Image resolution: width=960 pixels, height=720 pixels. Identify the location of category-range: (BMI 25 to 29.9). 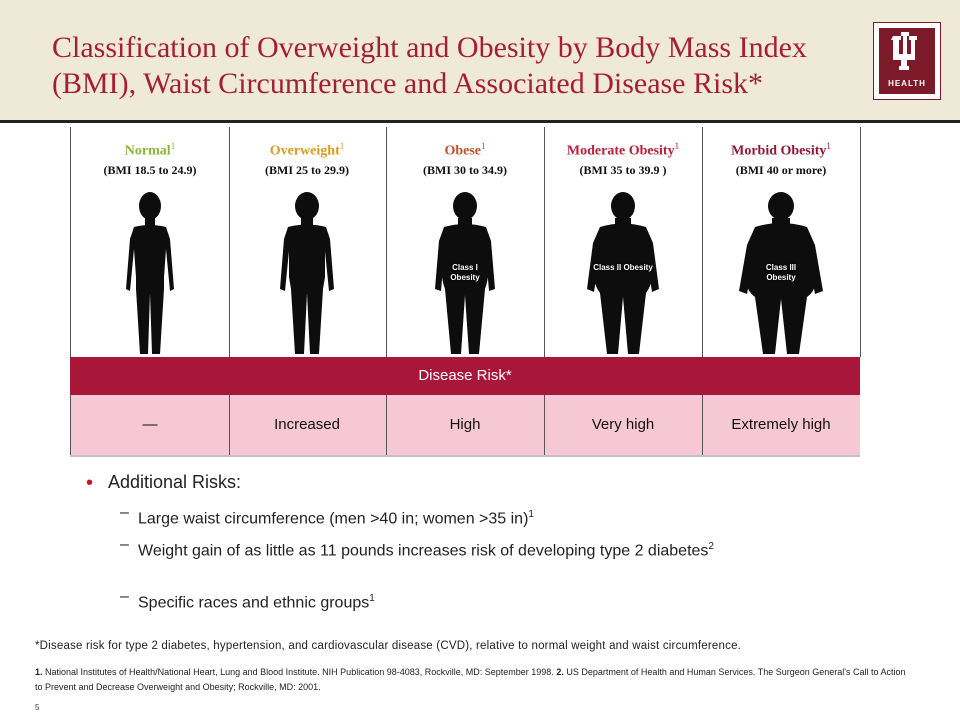
(307, 170).